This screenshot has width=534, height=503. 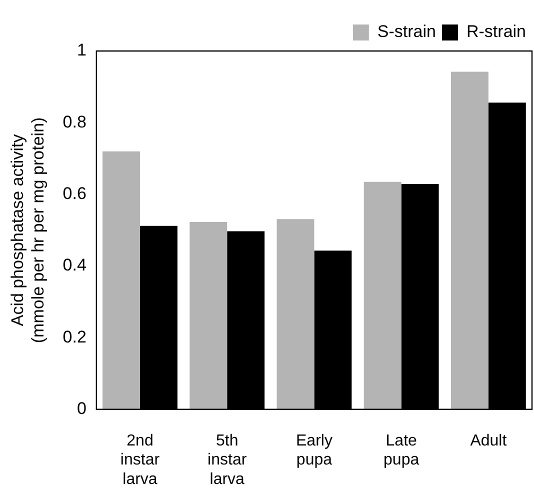 I want to click on x-tick-label: Late pupa, so click(x=402, y=450).